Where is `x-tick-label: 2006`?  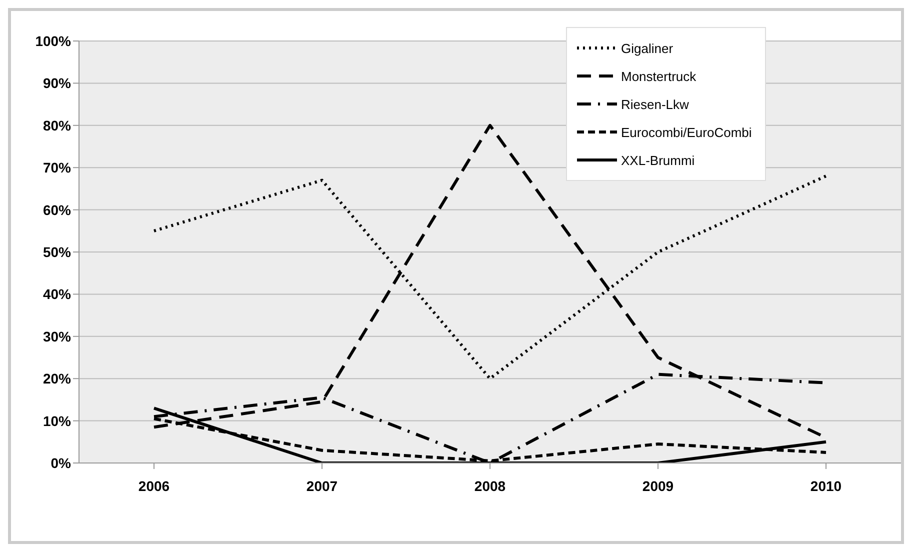 x-tick-label: 2006 is located at coordinates (154, 486).